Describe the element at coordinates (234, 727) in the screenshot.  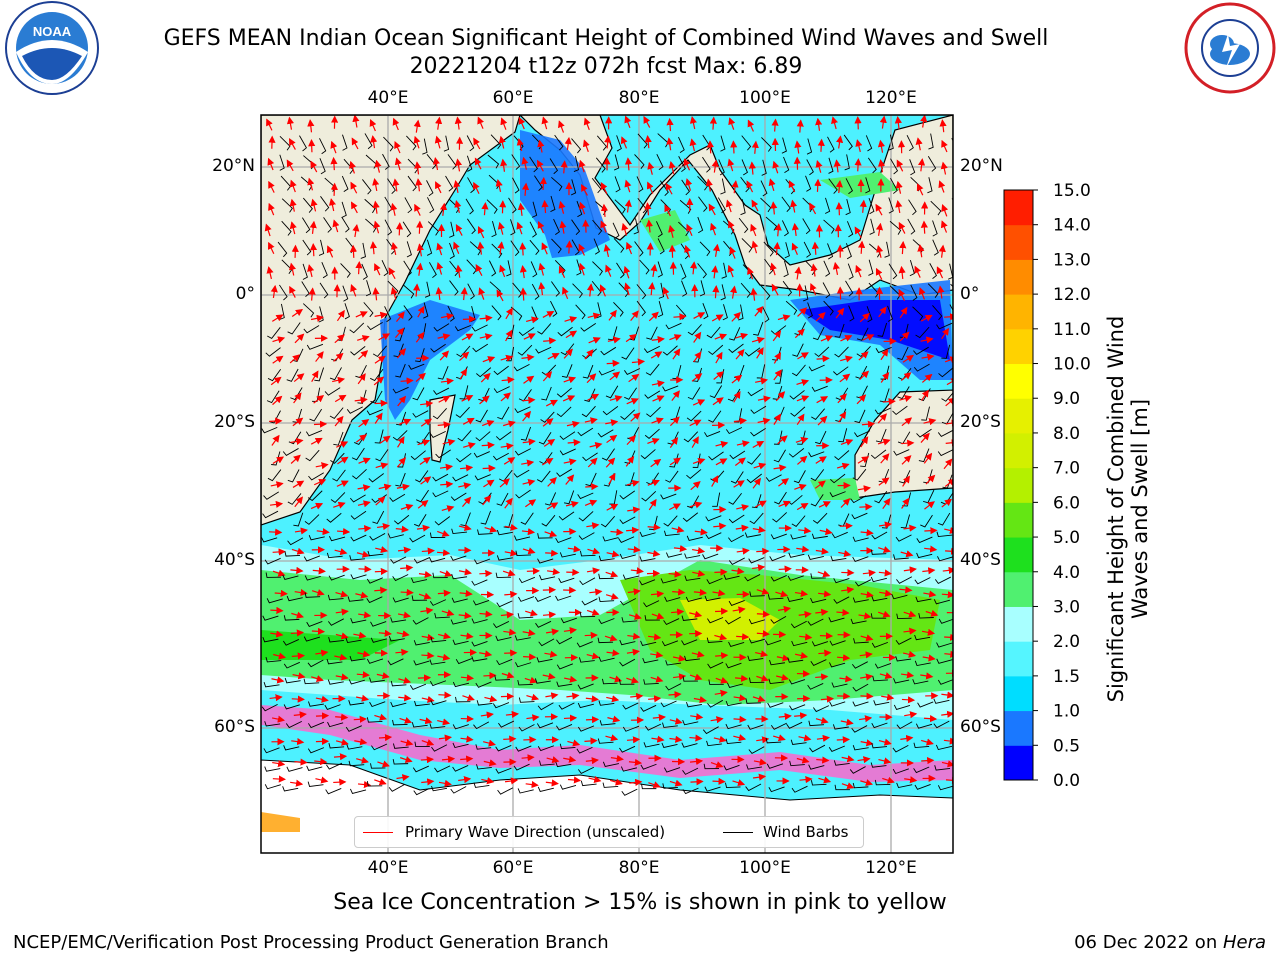
I see `lat-tick-left: 60°S` at that location.